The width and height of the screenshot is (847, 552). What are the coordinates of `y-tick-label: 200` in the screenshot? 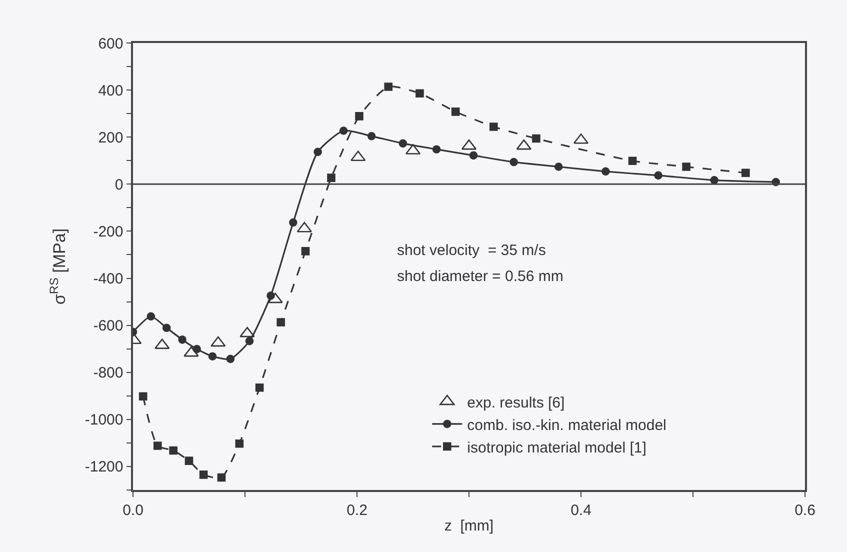 It's located at (111, 137).